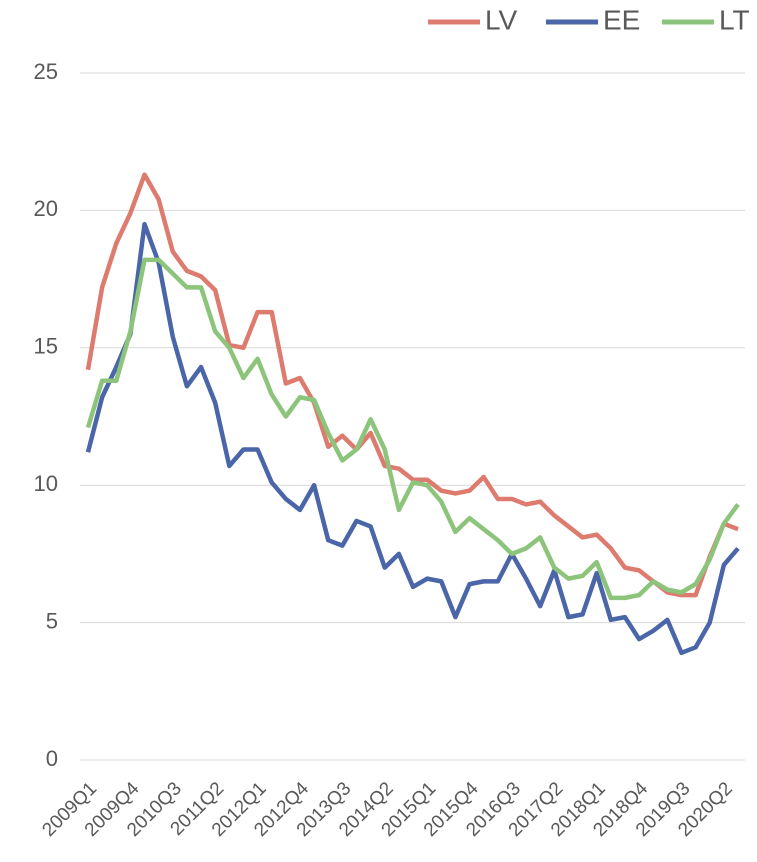  I want to click on y-tick-label: 5, so click(52, 620).